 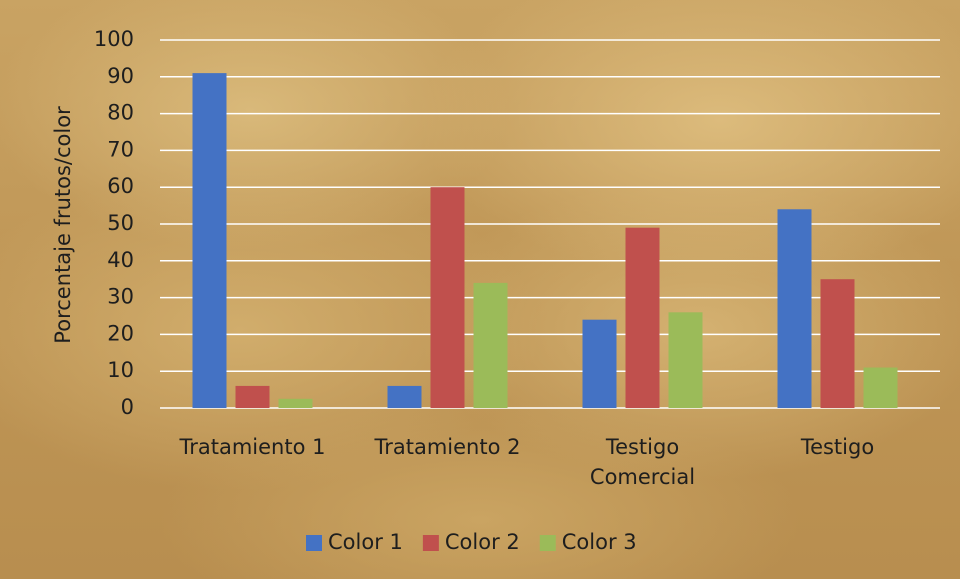 What do you see at coordinates (447, 447) in the screenshot?
I see `x-tick-label: Tratamiento 2` at bounding box center [447, 447].